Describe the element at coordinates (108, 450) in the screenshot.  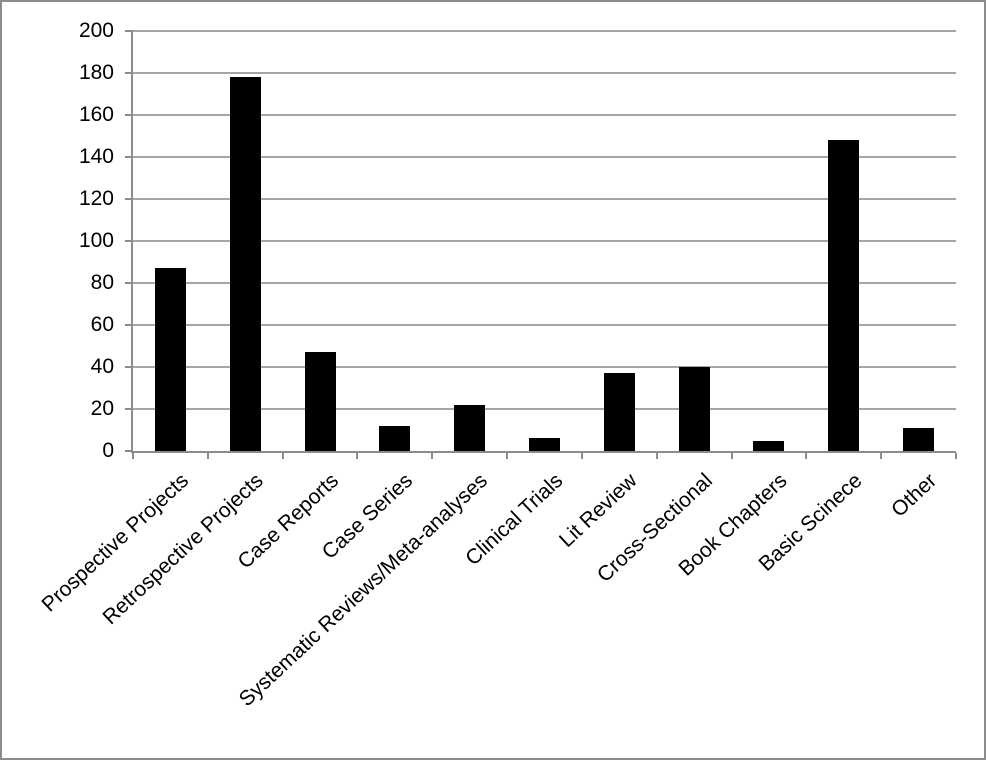
I see `y-axis-tick-label: 0` at that location.